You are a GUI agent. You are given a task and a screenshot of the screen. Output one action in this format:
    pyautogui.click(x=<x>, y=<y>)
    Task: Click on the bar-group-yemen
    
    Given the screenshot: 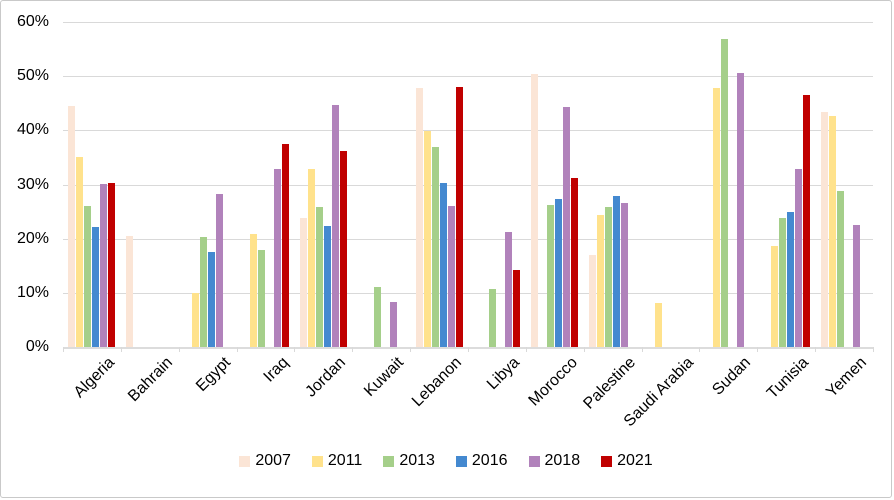 What is the action you would take?
    pyautogui.click(x=844, y=184)
    